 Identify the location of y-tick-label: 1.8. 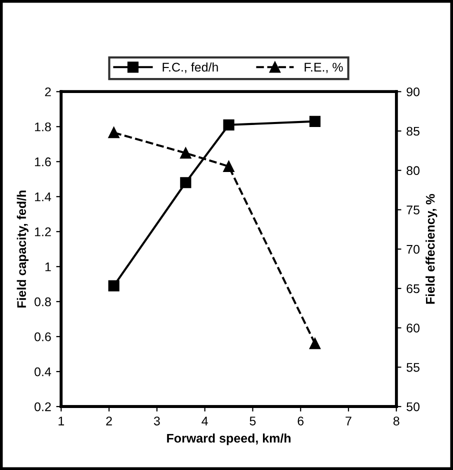
(43, 127).